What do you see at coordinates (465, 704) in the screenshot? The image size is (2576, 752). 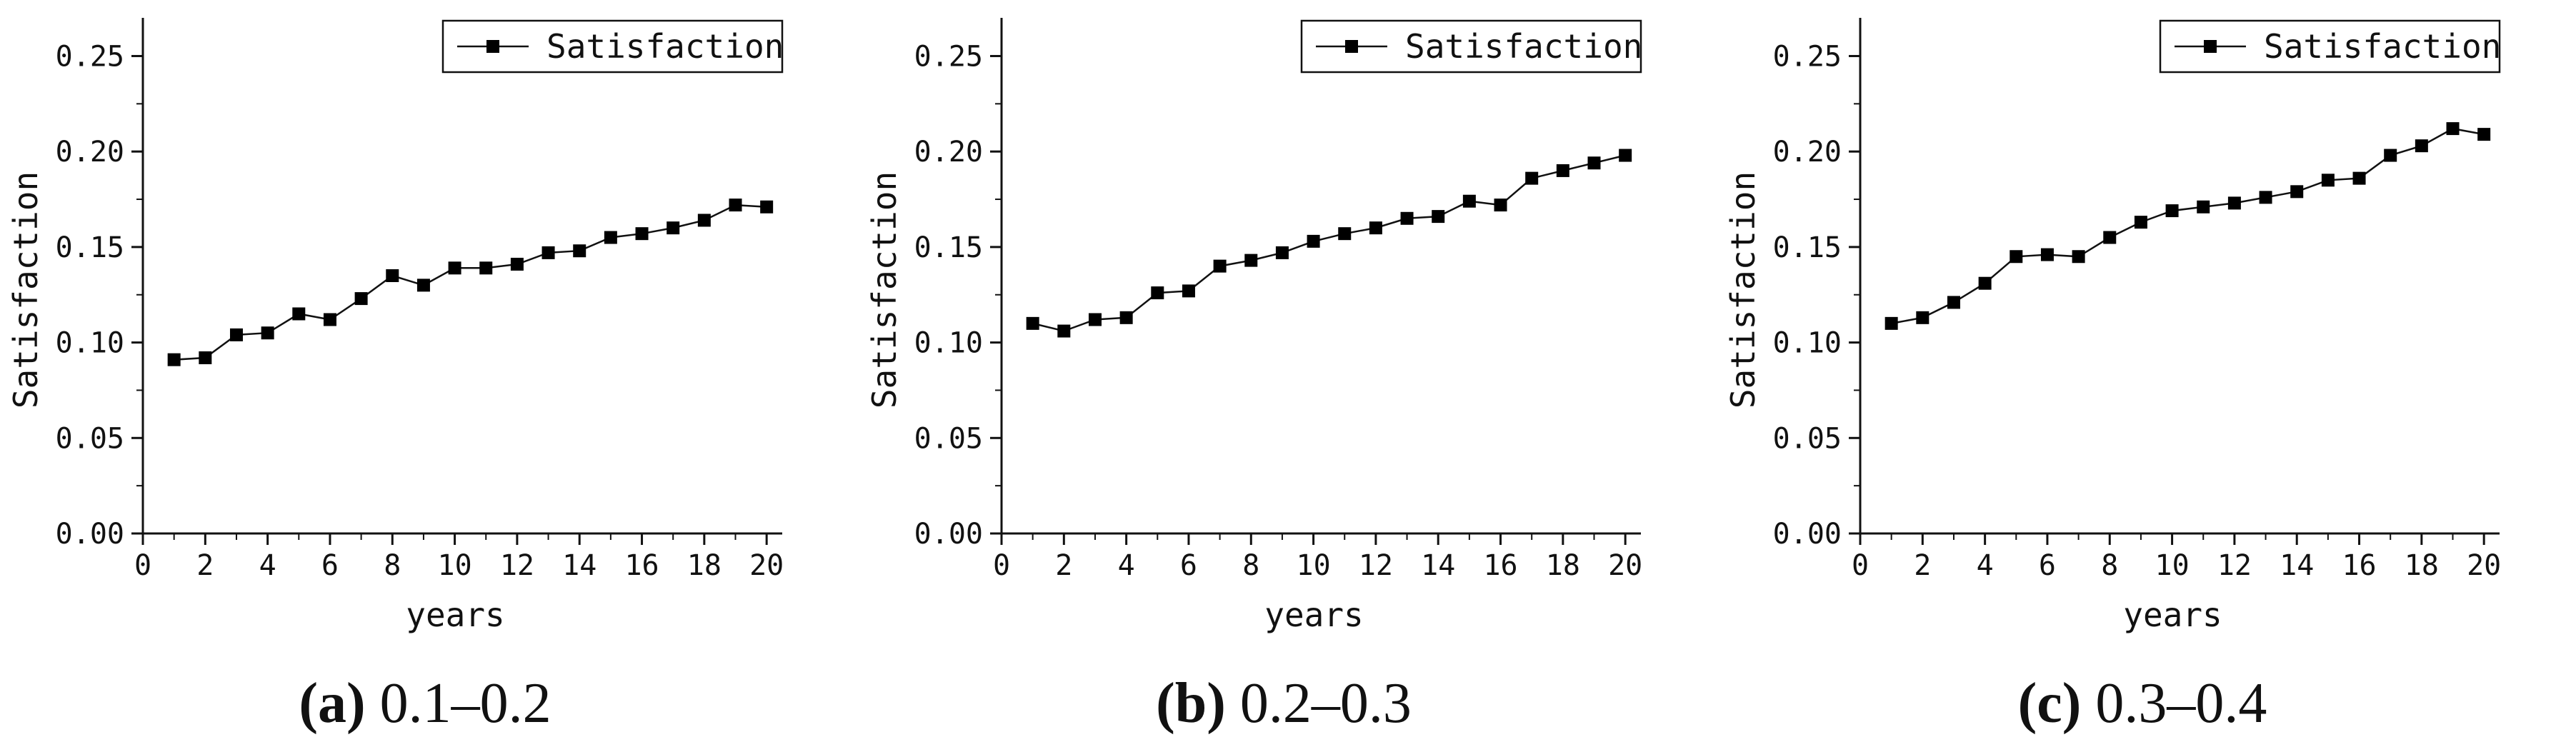 I see `caption-a-text: 0.1–0.2` at bounding box center [465, 704].